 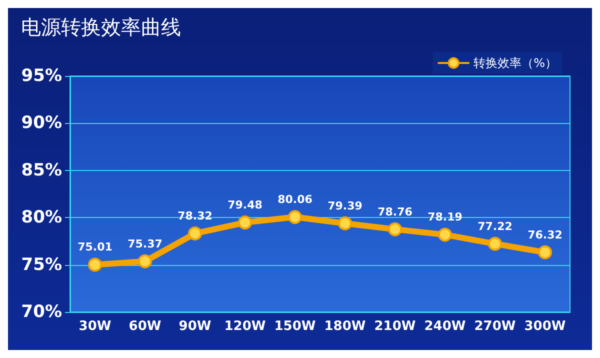 What do you see at coordinates (41, 123) in the screenshot?
I see `y-tick-label: 90%` at bounding box center [41, 123].